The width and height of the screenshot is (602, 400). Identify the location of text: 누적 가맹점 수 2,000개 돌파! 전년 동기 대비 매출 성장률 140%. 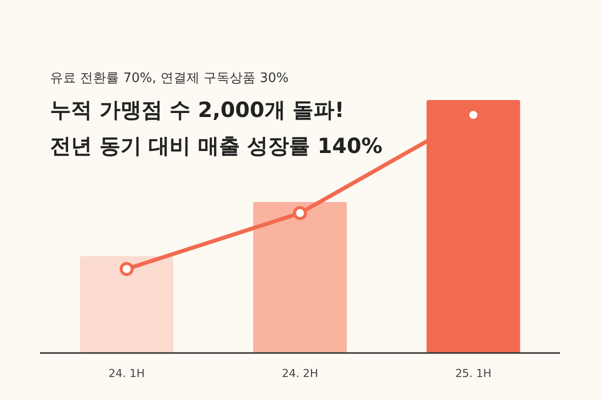
(216, 128).